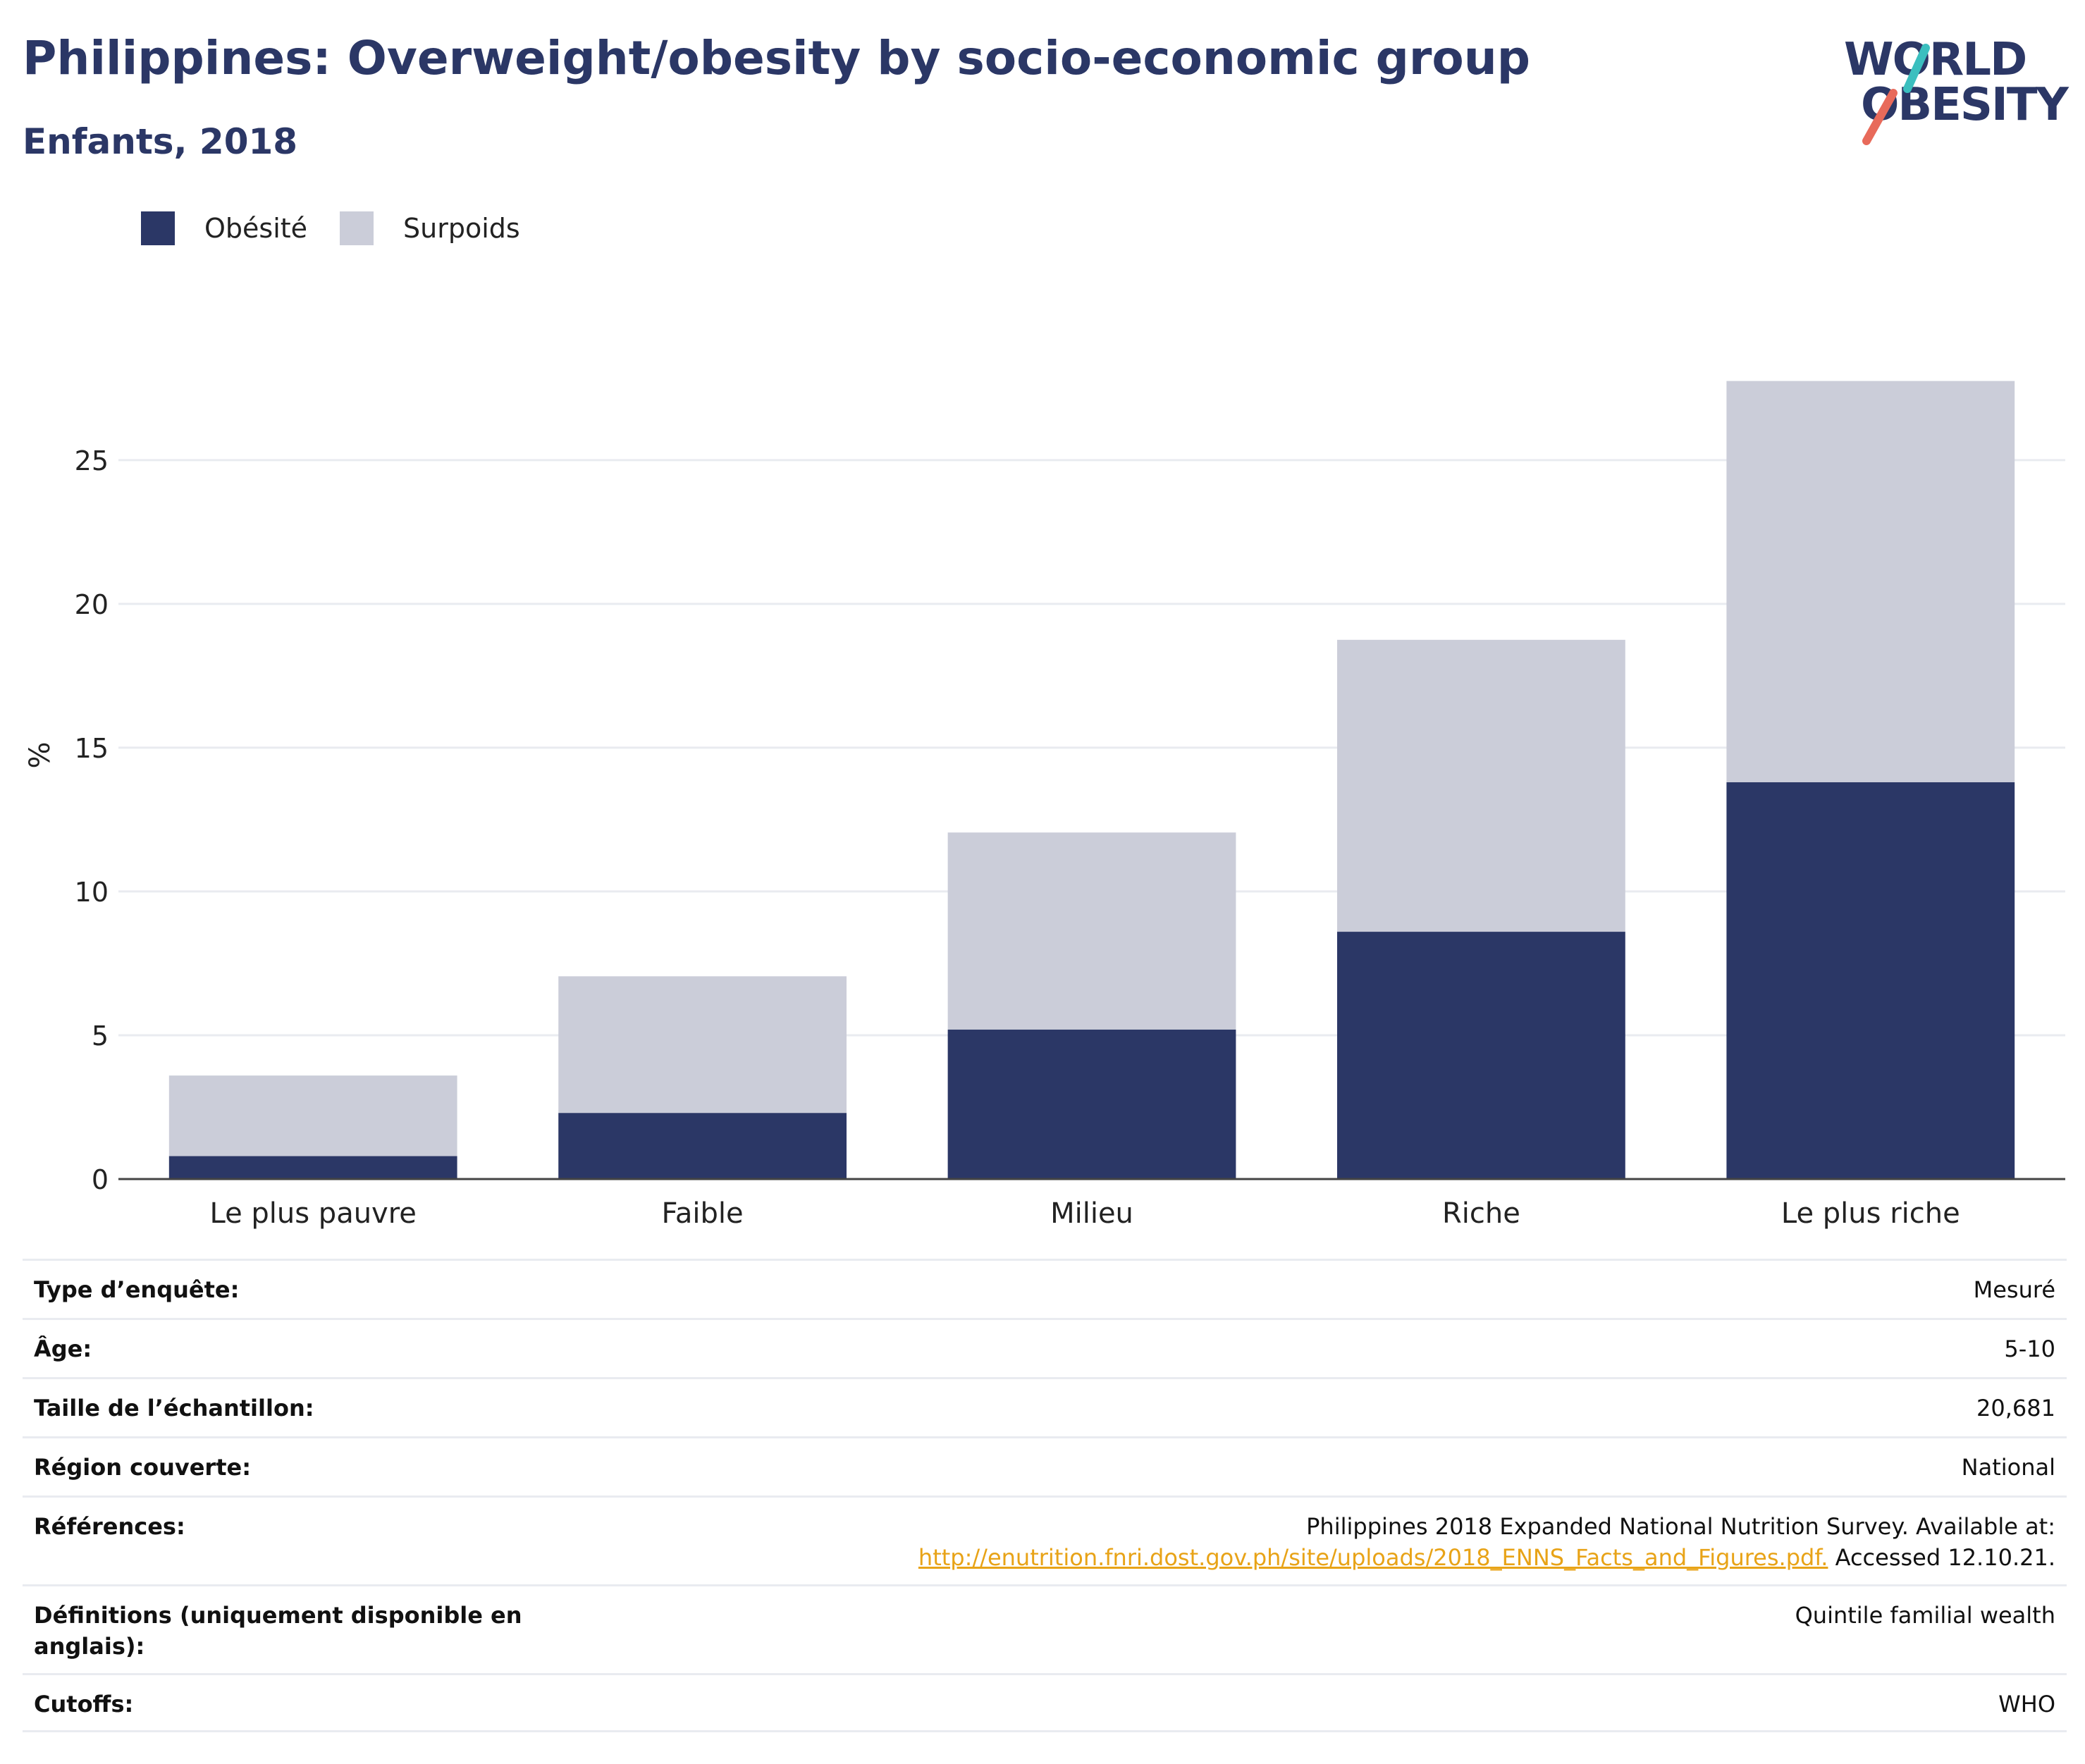  Describe the element at coordinates (92, 748) in the screenshot. I see `y-tick-label: 15` at that location.